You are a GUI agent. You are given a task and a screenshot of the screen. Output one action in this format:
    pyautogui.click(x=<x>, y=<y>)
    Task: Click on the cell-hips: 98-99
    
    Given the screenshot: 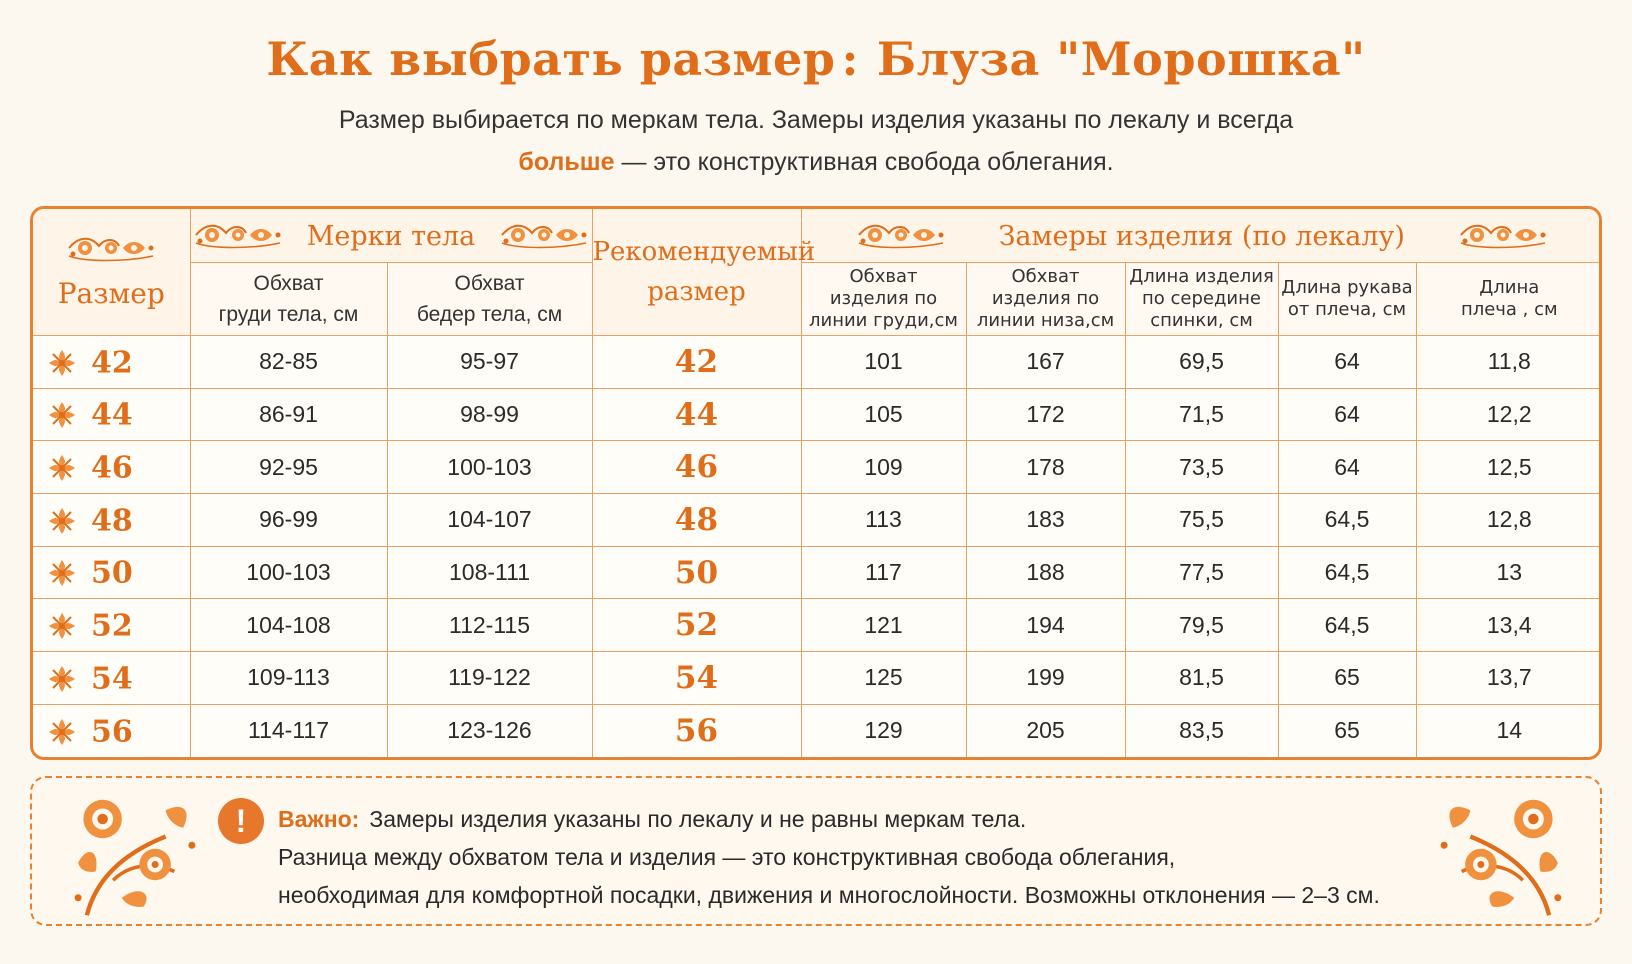 What is the action you would take?
    pyautogui.click(x=489, y=414)
    